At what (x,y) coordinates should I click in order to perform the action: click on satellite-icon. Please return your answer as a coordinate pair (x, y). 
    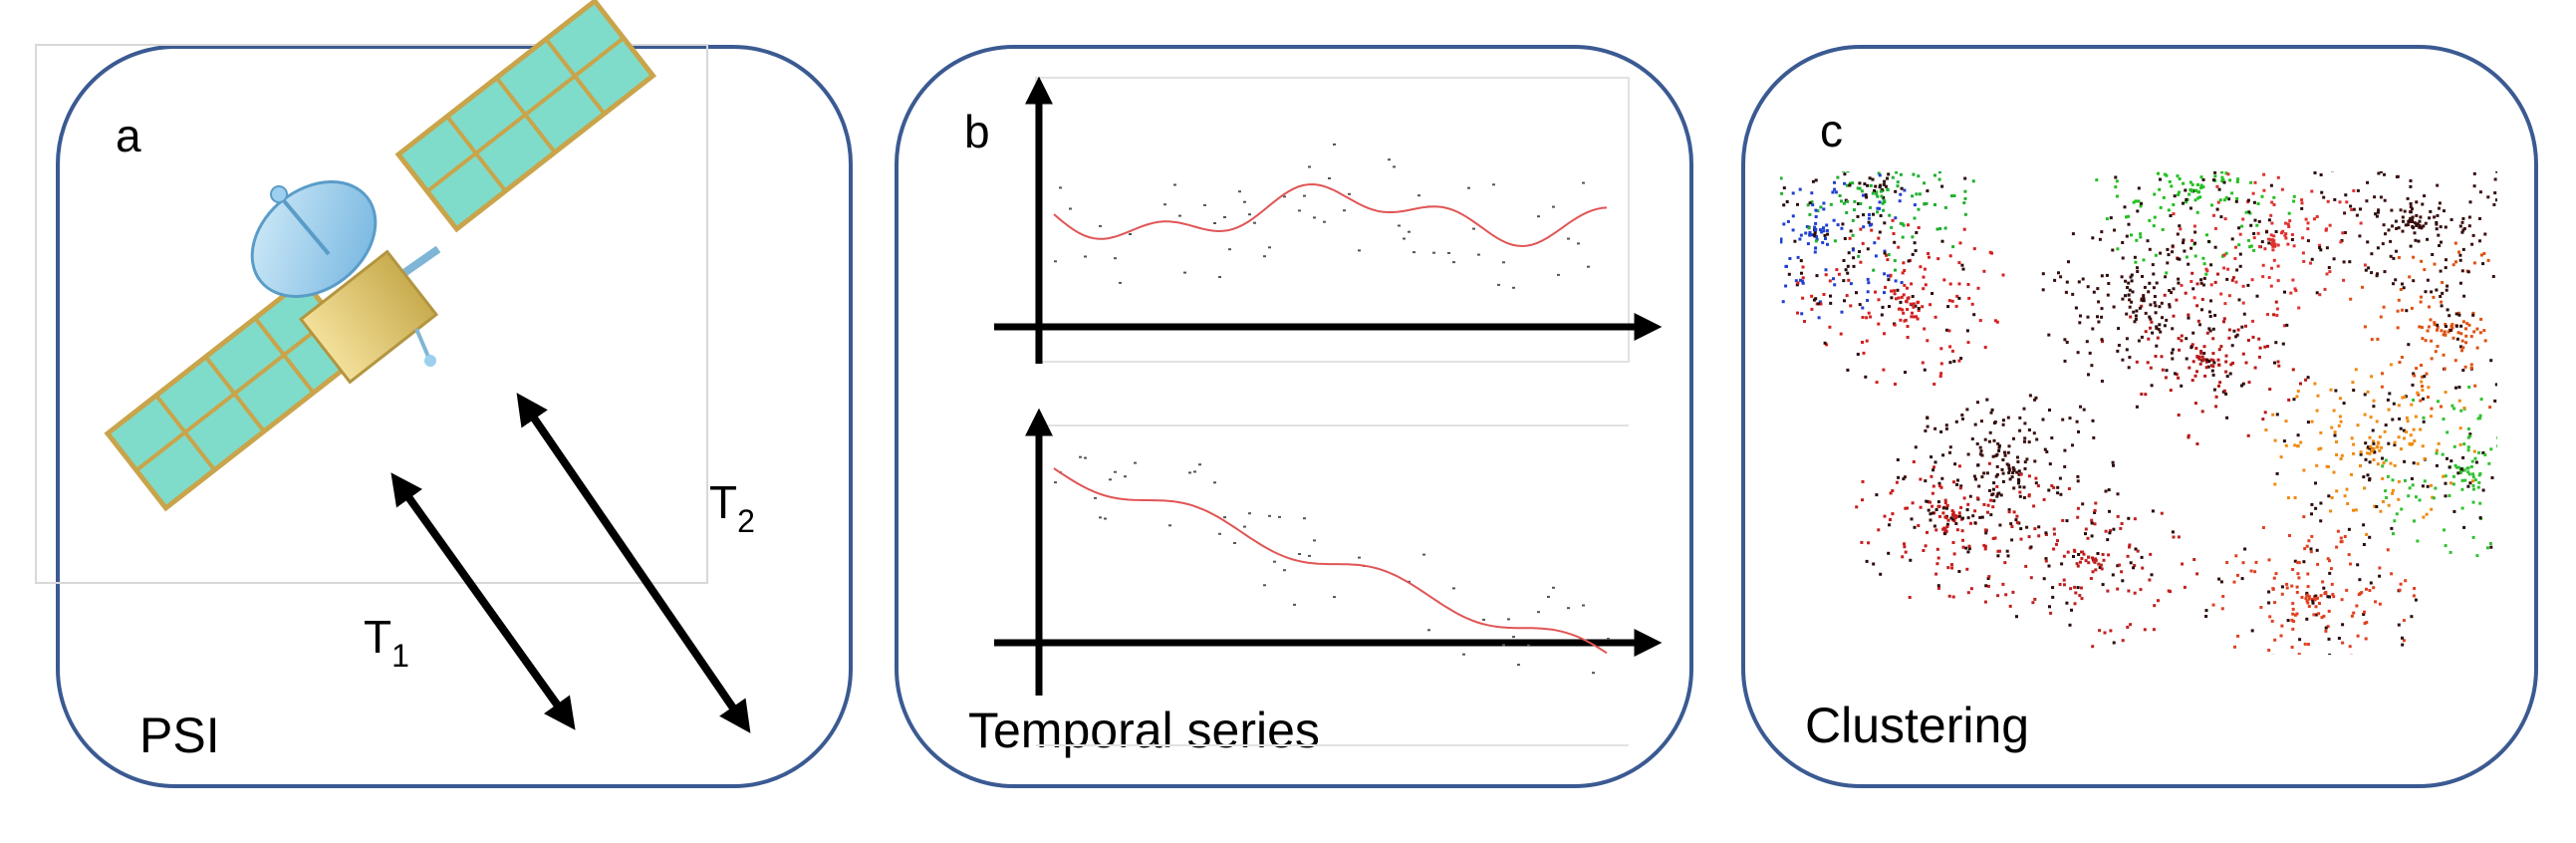
    Looking at the image, I should click on (380, 256).